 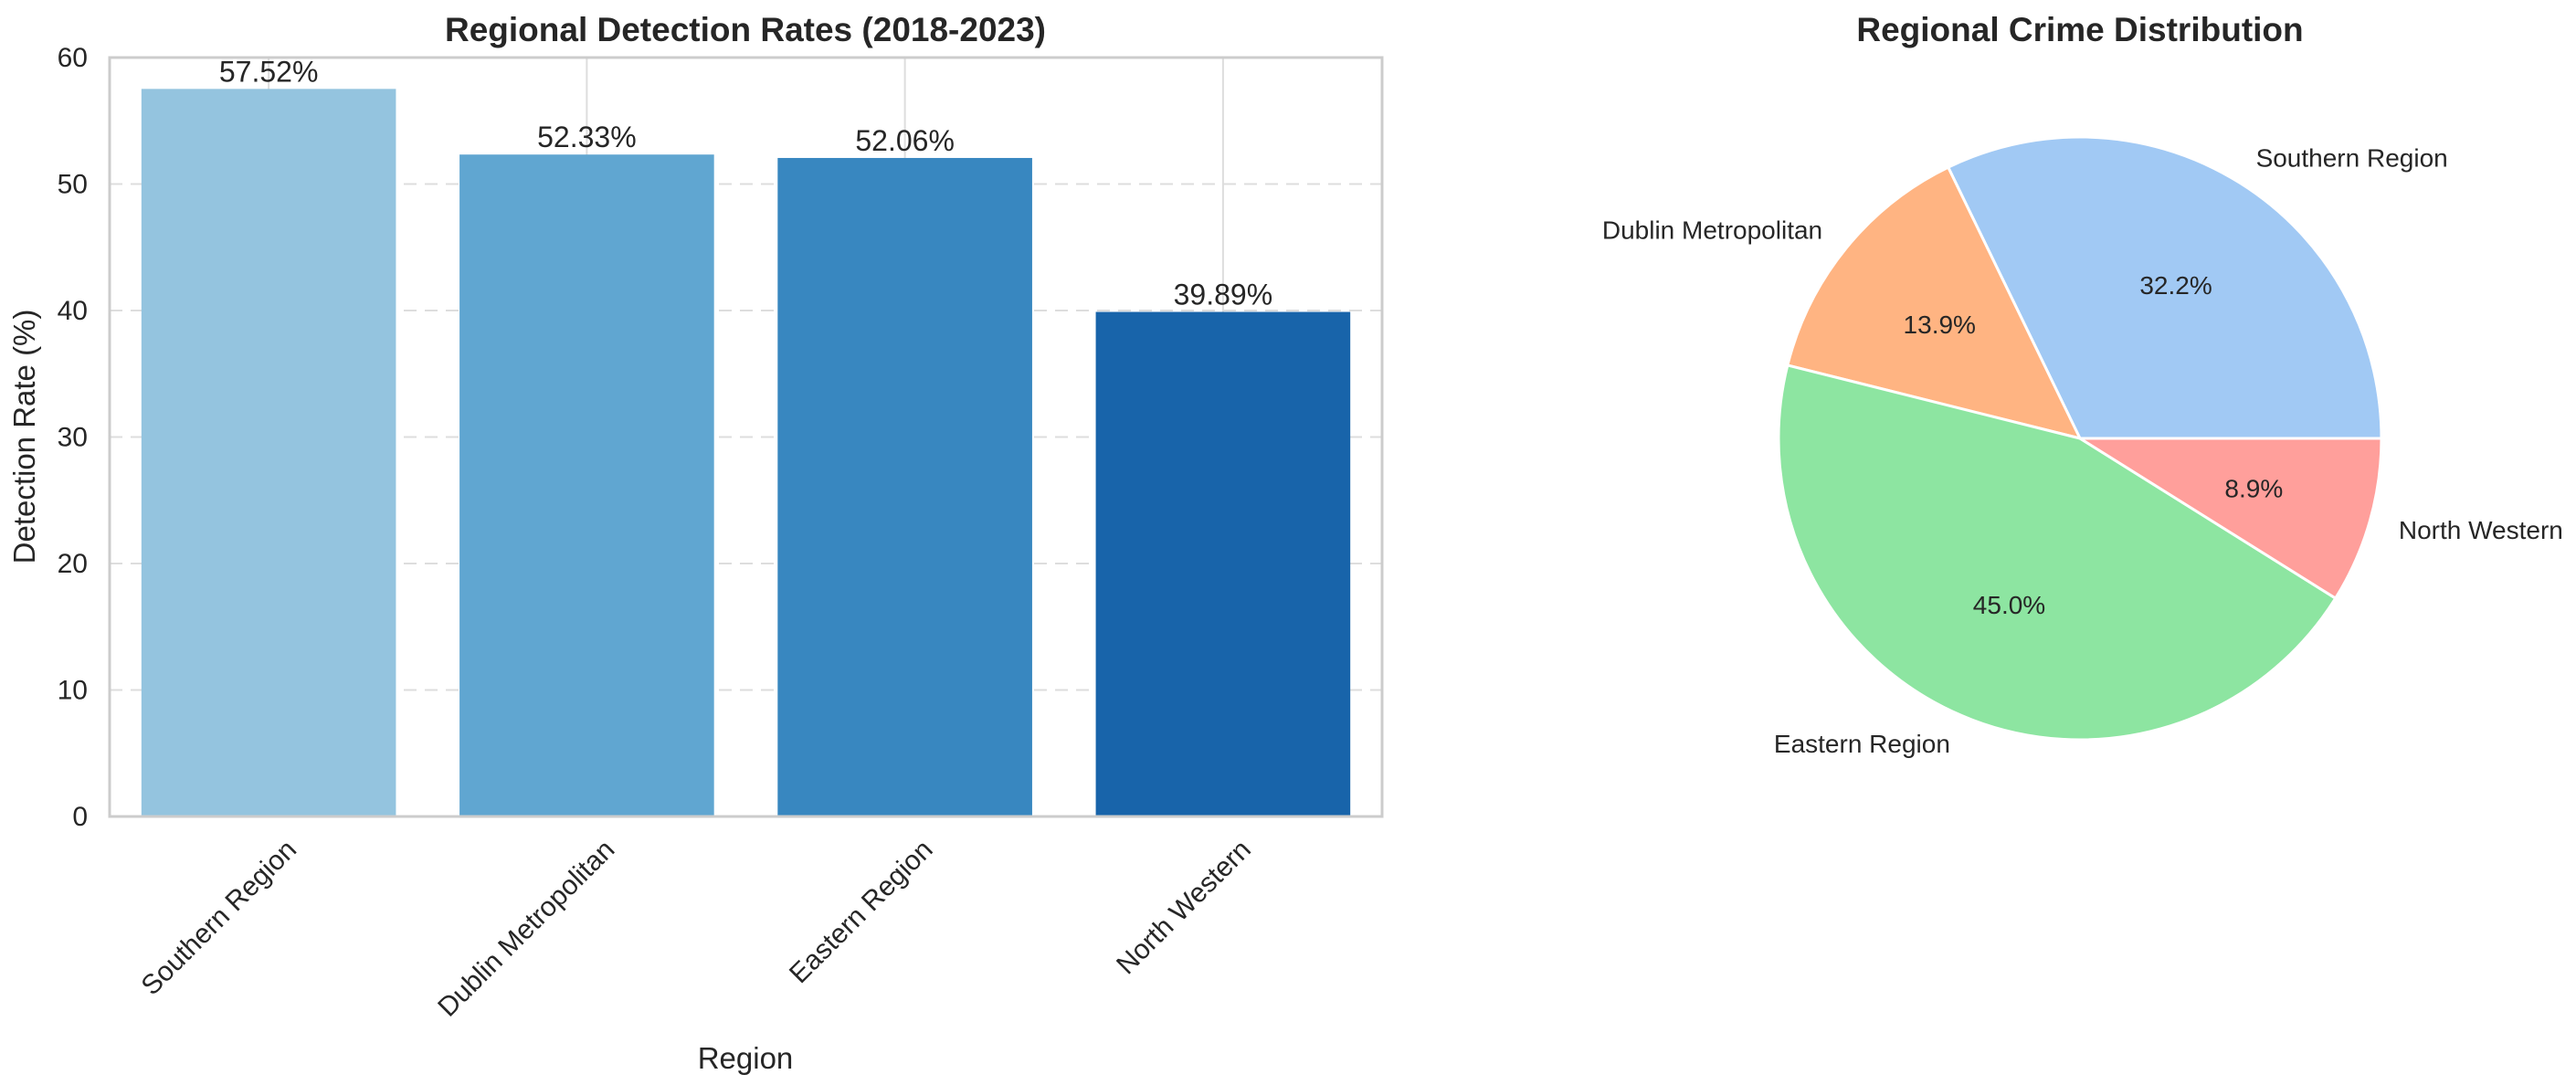 What do you see at coordinates (1940, 325) in the screenshot?
I see `pie-percent-label: 13.9%` at bounding box center [1940, 325].